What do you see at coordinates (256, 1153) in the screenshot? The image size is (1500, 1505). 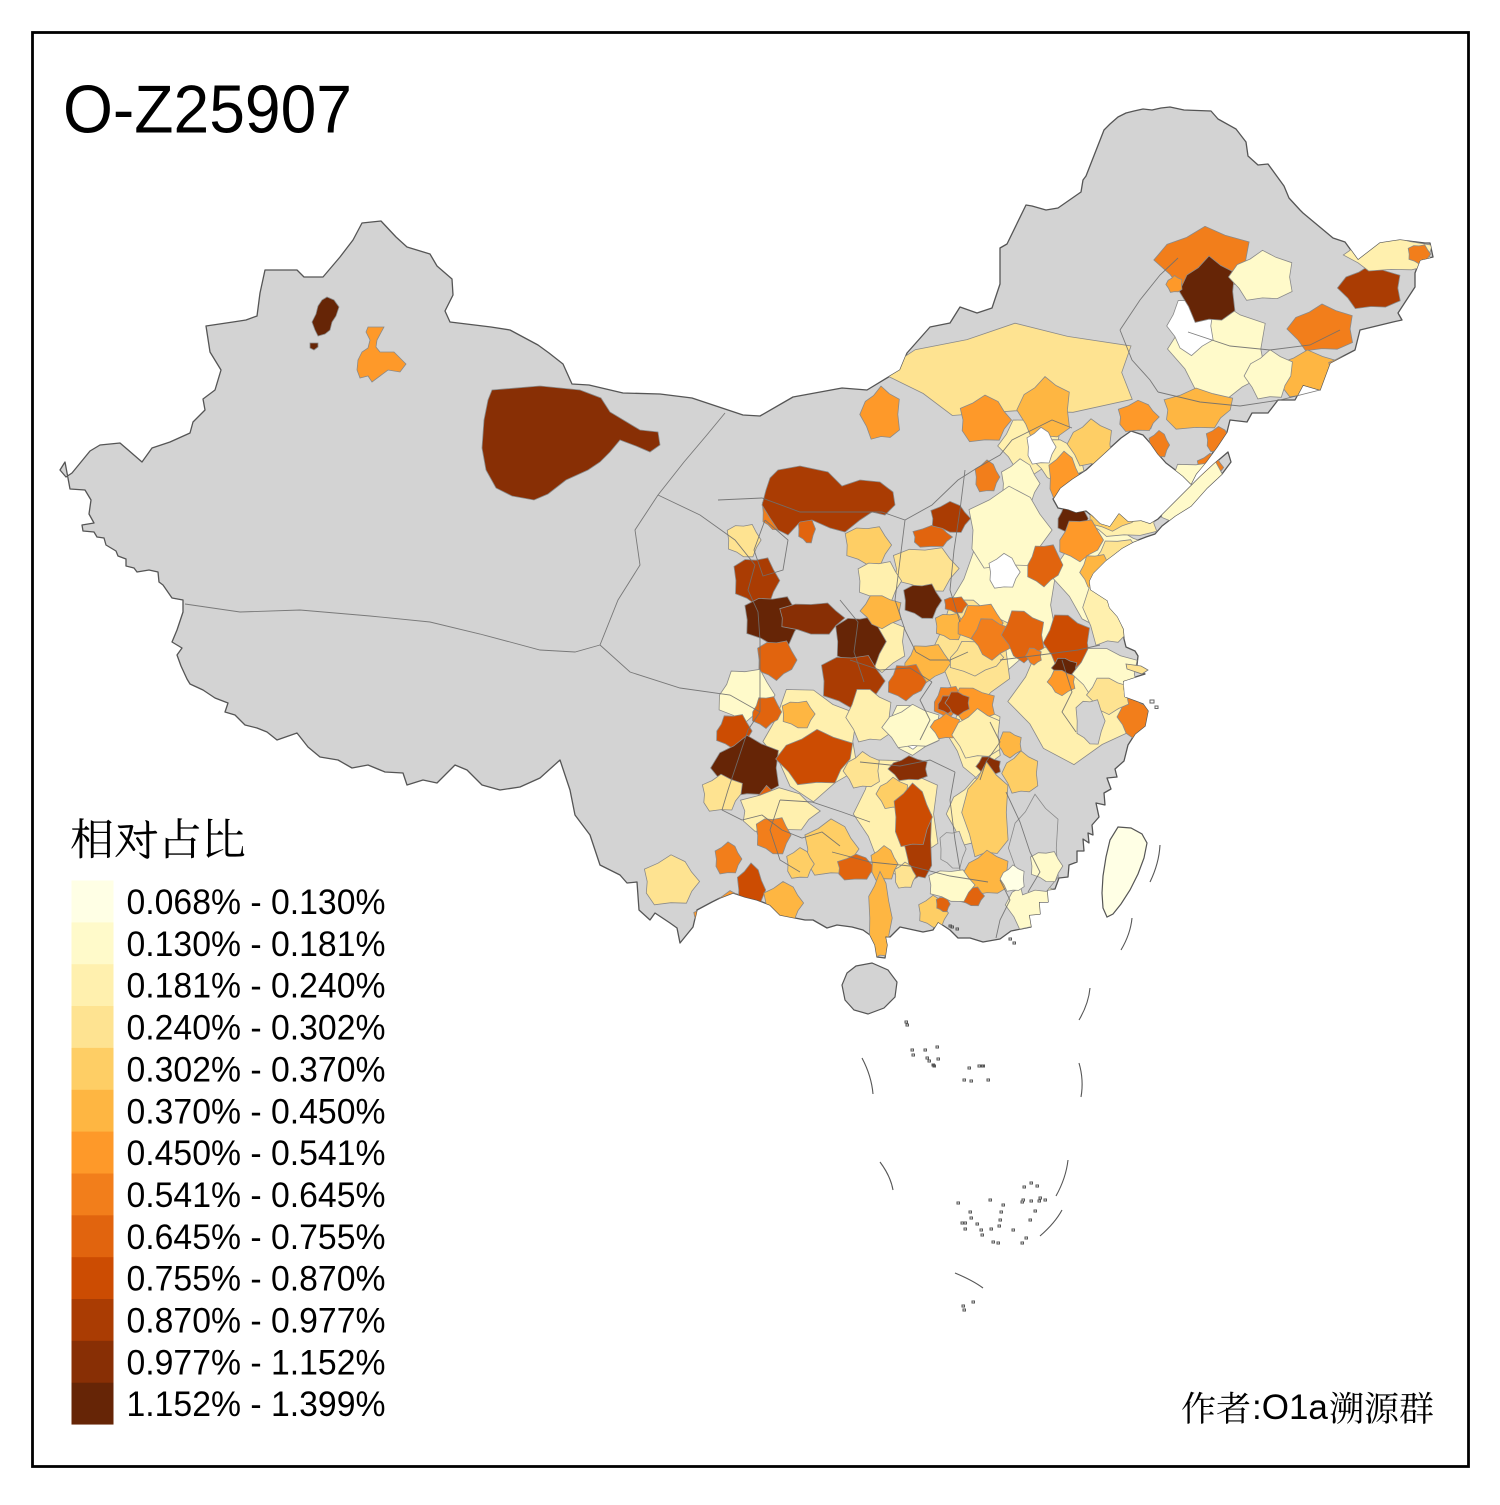 I see `svg-text: 0.450% - 0.541%` at bounding box center [256, 1153].